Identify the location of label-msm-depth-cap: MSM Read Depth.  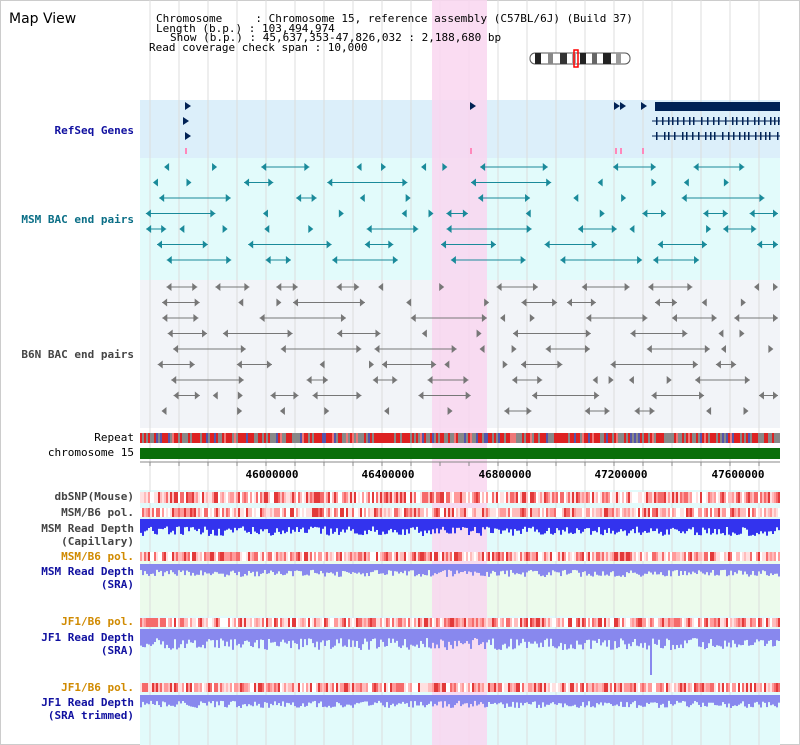
(87, 528).